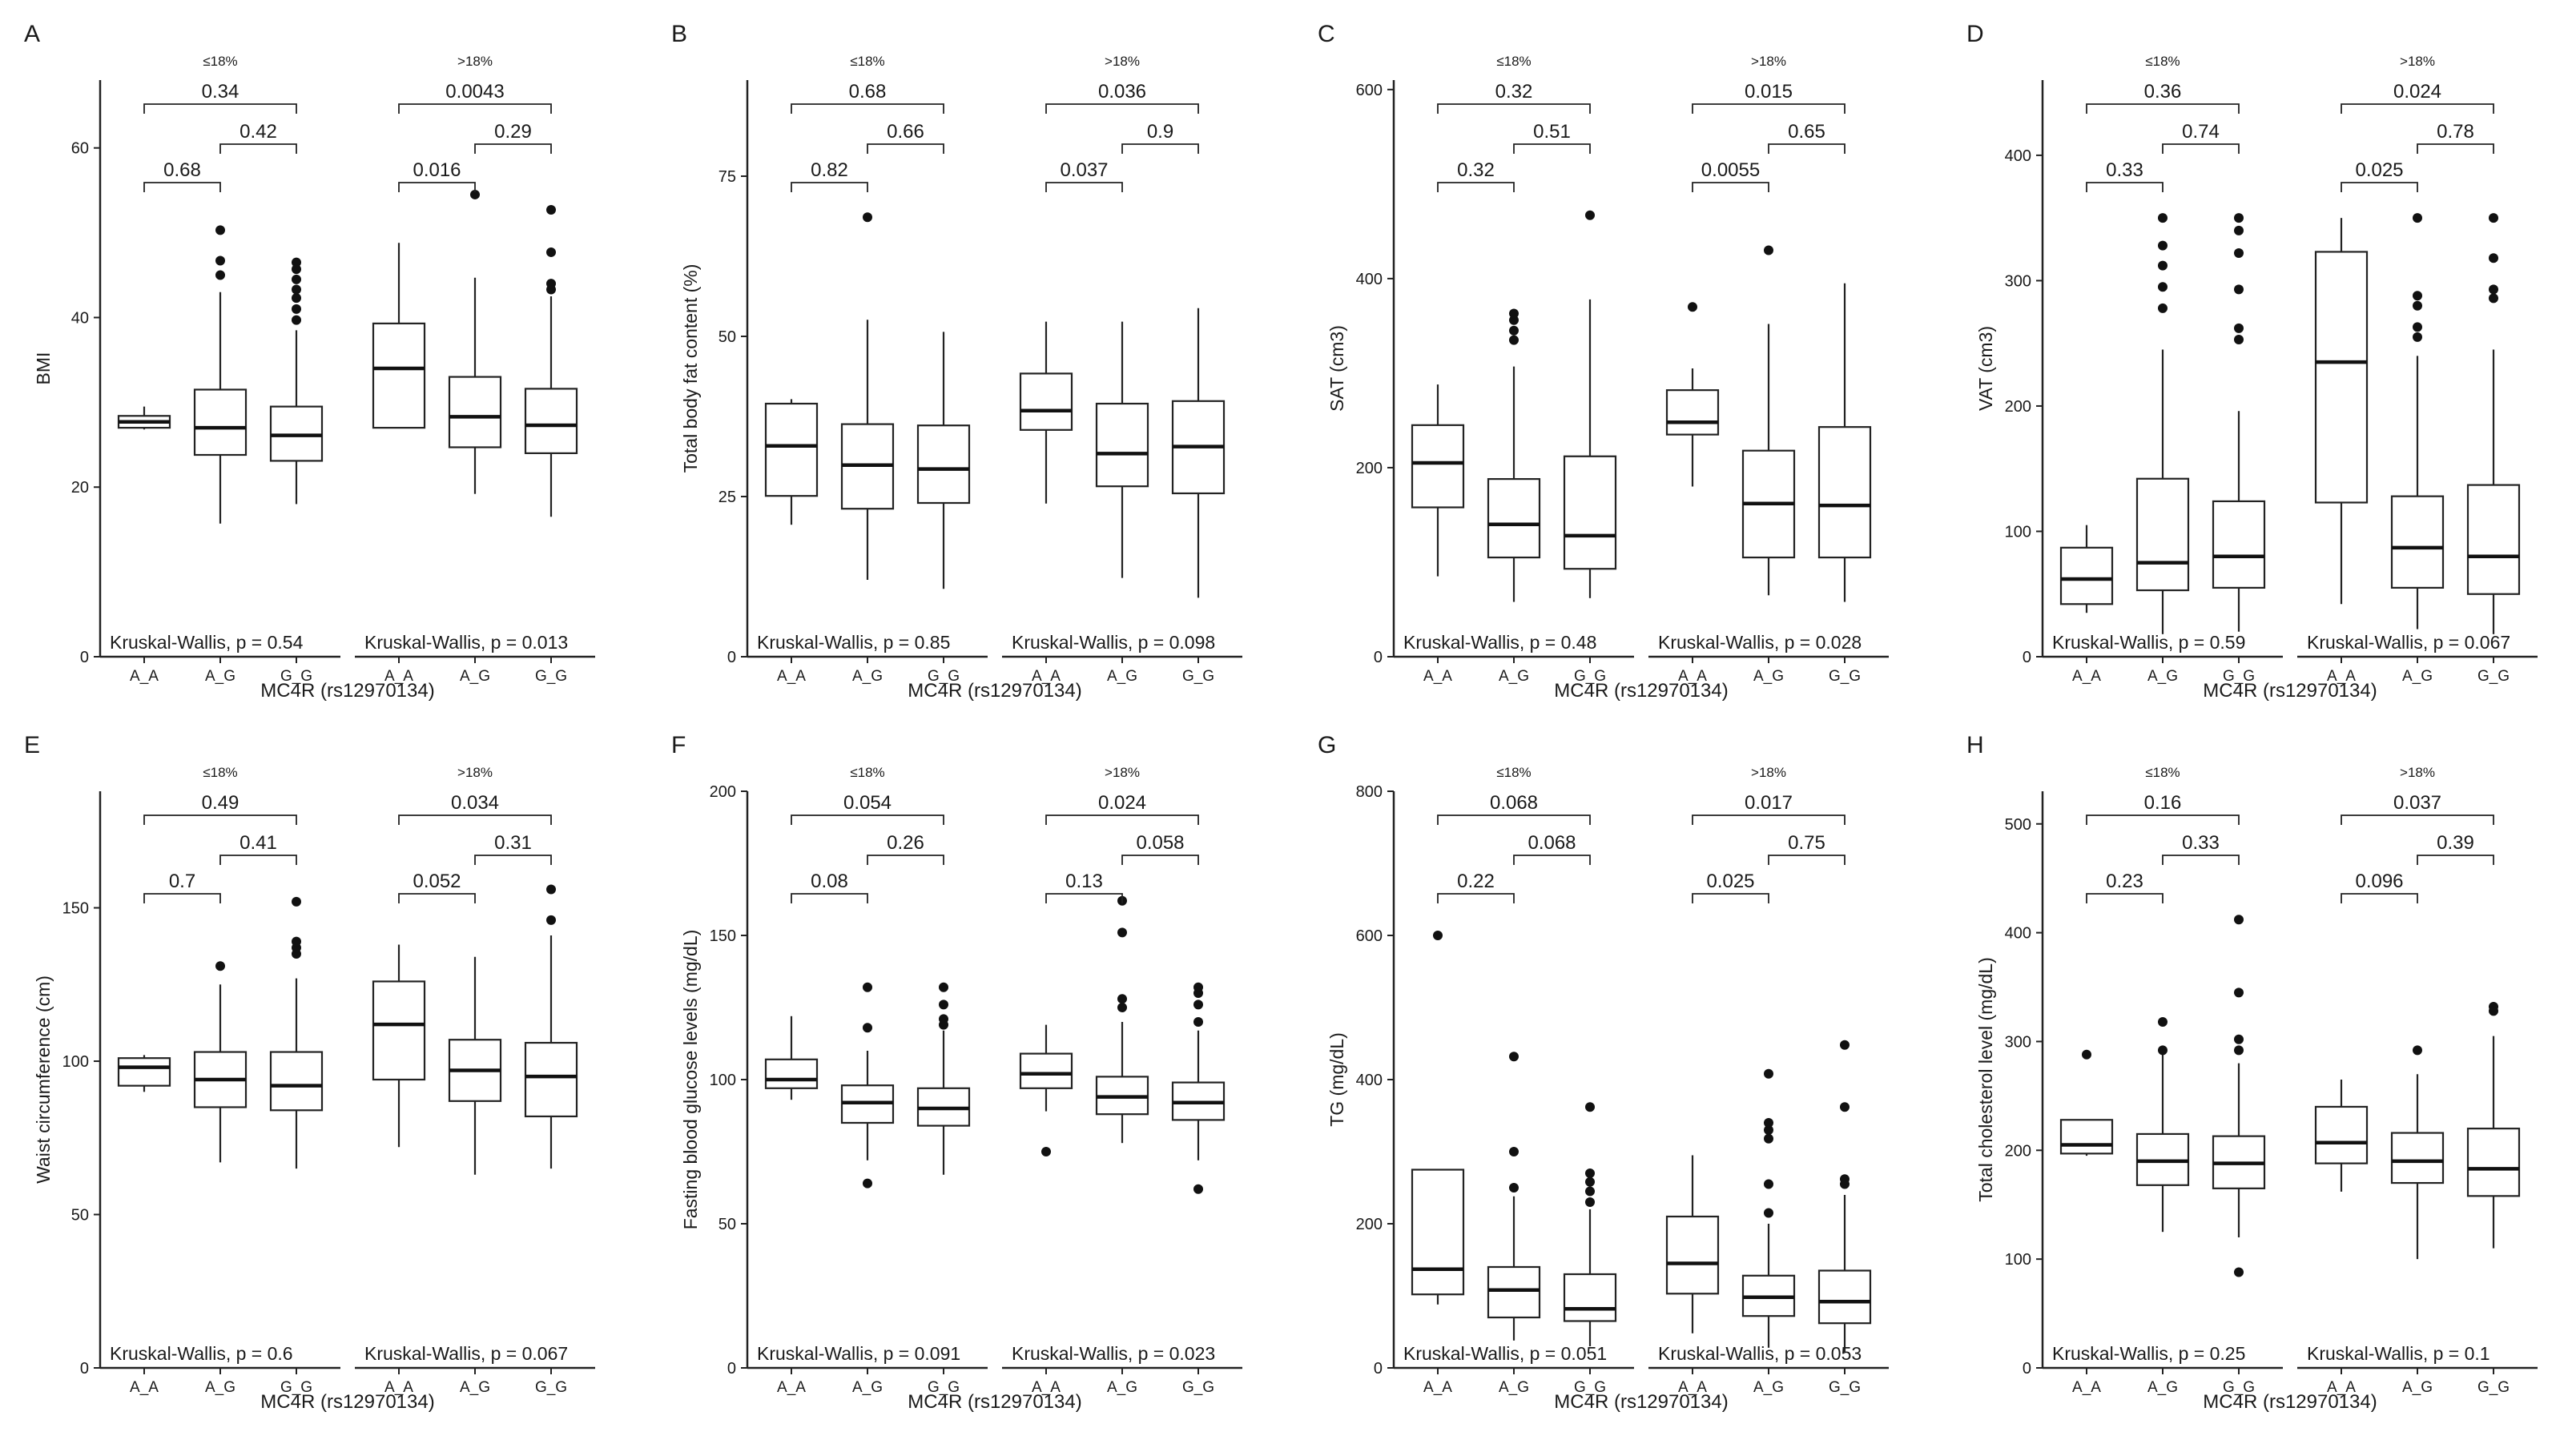  Describe the element at coordinates (1505, 1353) in the screenshot. I see `kruskal-wallis-label: Kruskal-Wallis, p = 0.051` at that location.